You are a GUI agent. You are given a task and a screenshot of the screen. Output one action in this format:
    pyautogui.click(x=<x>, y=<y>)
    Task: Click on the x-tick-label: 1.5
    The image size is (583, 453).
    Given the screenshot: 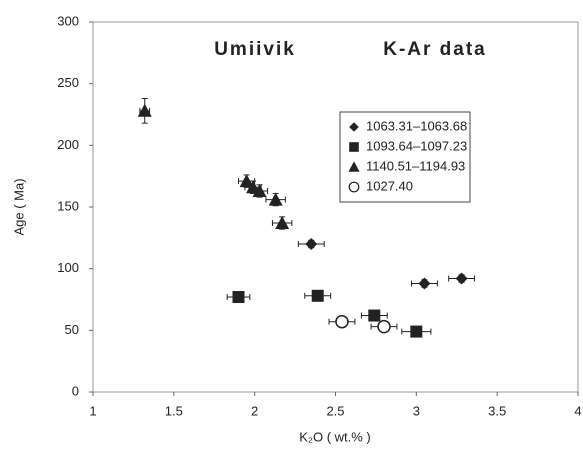 What is the action you would take?
    pyautogui.click(x=174, y=410)
    